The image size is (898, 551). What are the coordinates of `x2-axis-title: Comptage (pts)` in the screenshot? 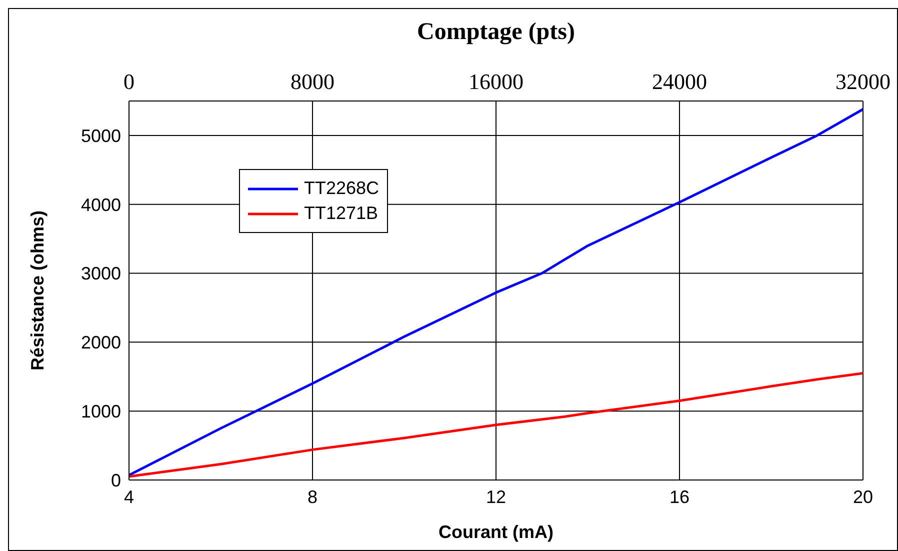 It's located at (496, 32).